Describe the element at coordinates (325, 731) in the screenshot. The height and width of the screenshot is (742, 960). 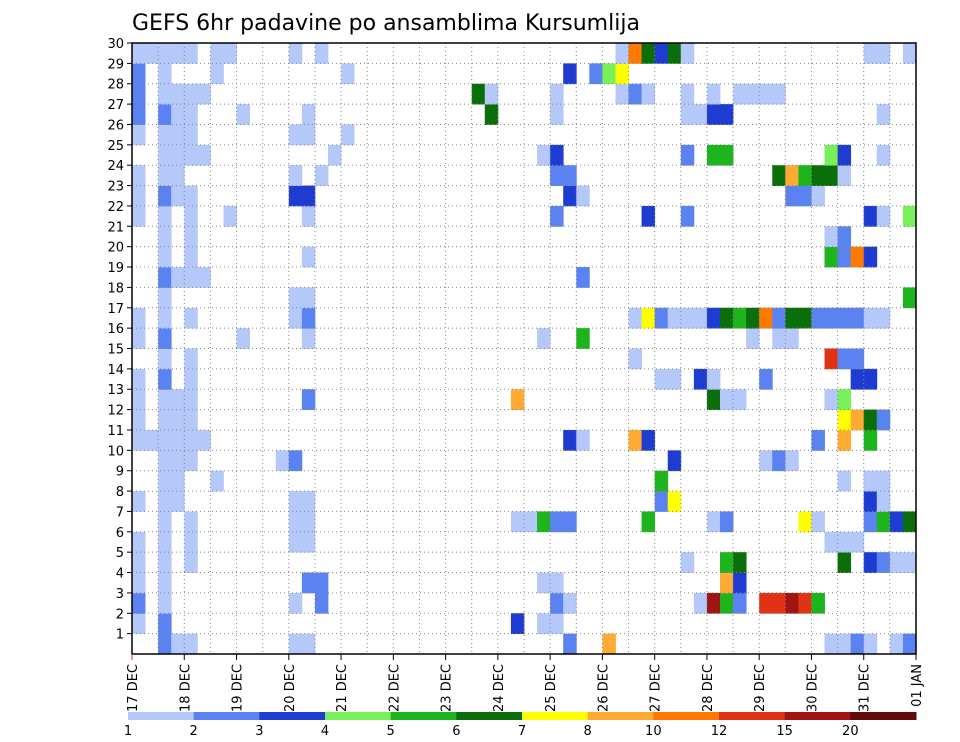
I see `legend-label: 4` at that location.